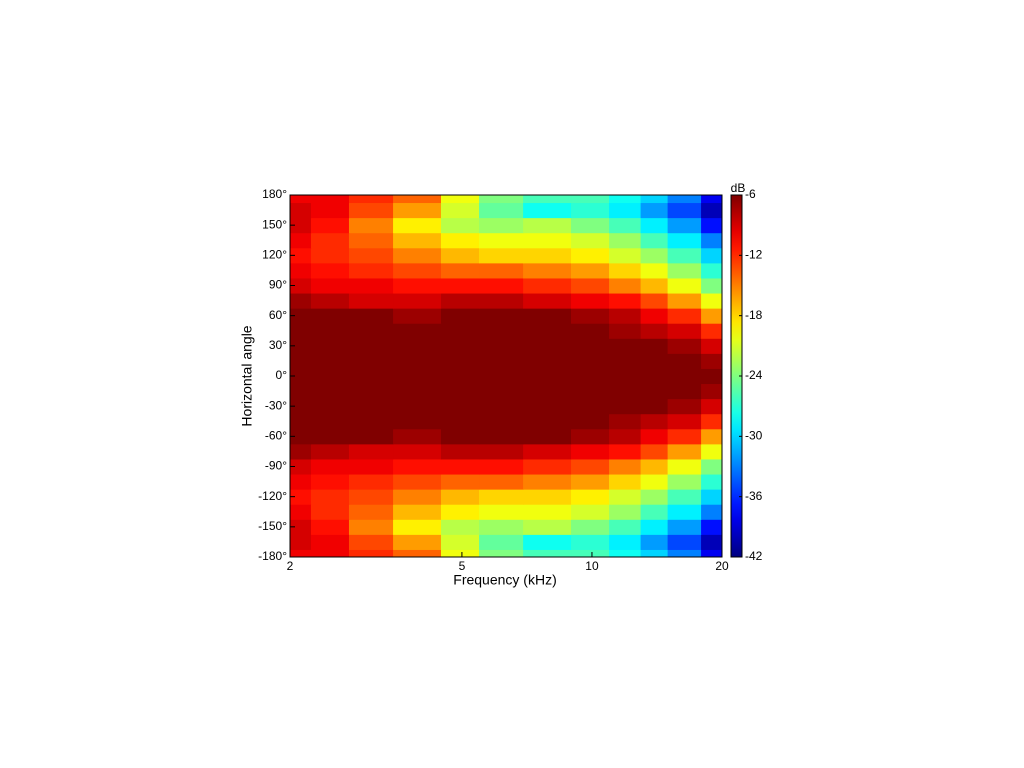  Describe the element at coordinates (722, 566) in the screenshot. I see `x-tick-label: 20` at that location.